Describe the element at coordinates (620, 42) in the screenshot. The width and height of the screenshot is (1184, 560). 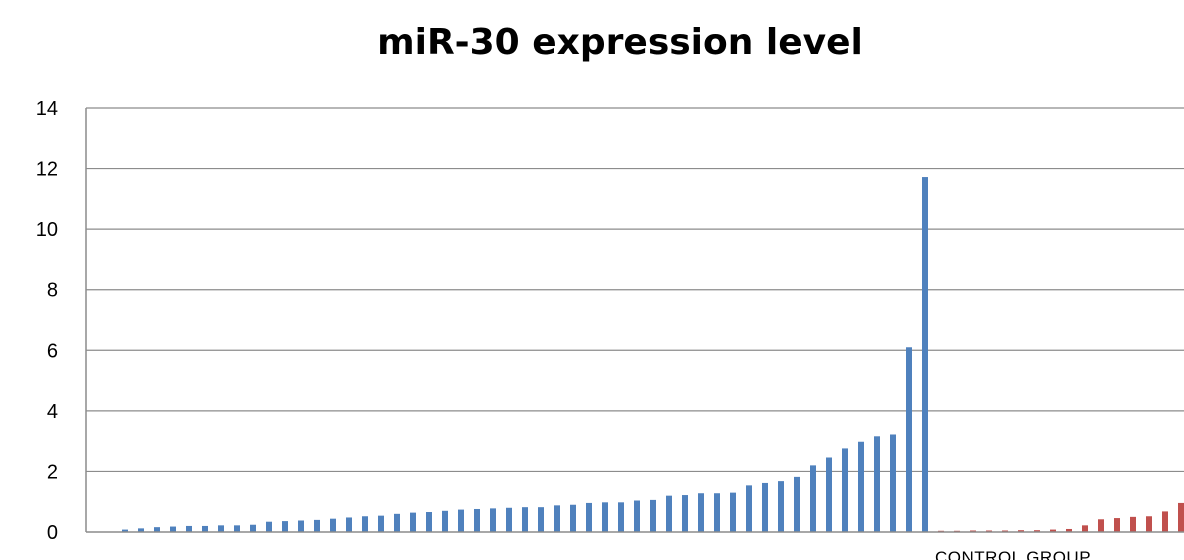
I see `chart-title: miR-30 expression level` at that location.